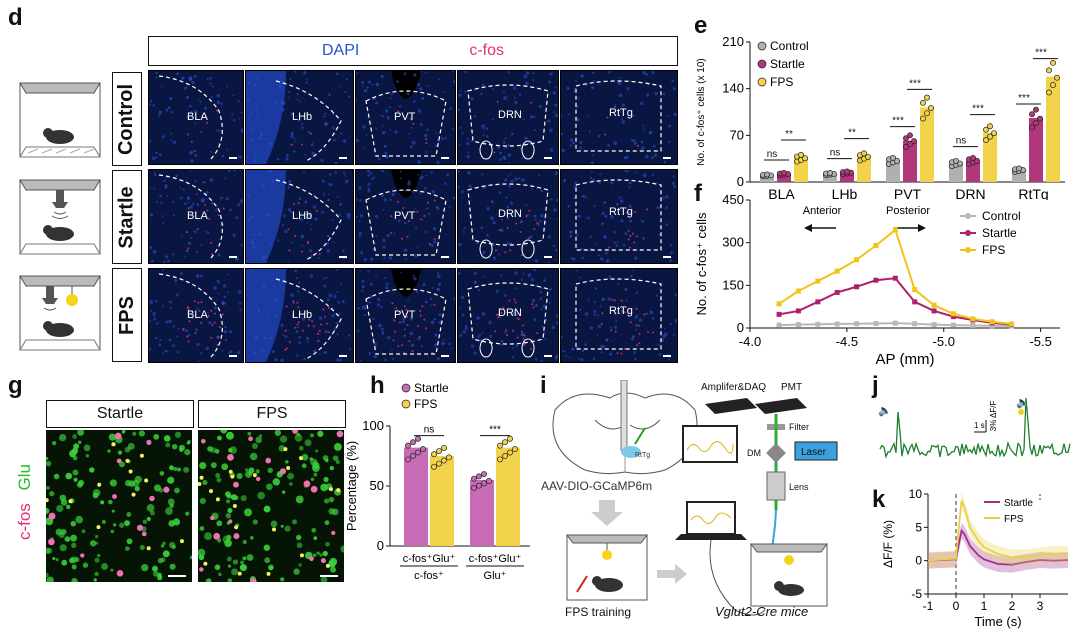  I want to click on cage-control, so click(60, 119).